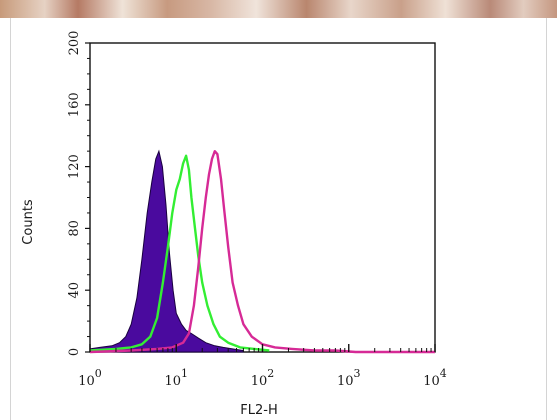 This screenshot has height=420, width=557. What do you see at coordinates (74, 290) in the screenshot?
I see `y-tick-label: 40` at bounding box center [74, 290].